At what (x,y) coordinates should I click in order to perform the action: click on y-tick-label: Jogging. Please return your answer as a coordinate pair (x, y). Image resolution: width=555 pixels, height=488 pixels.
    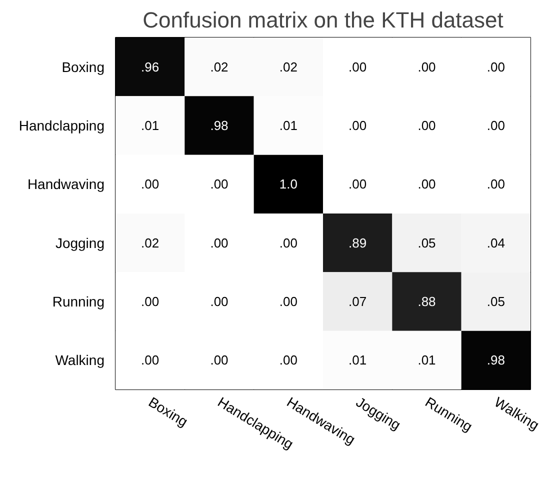
    Looking at the image, I should click on (80, 242).